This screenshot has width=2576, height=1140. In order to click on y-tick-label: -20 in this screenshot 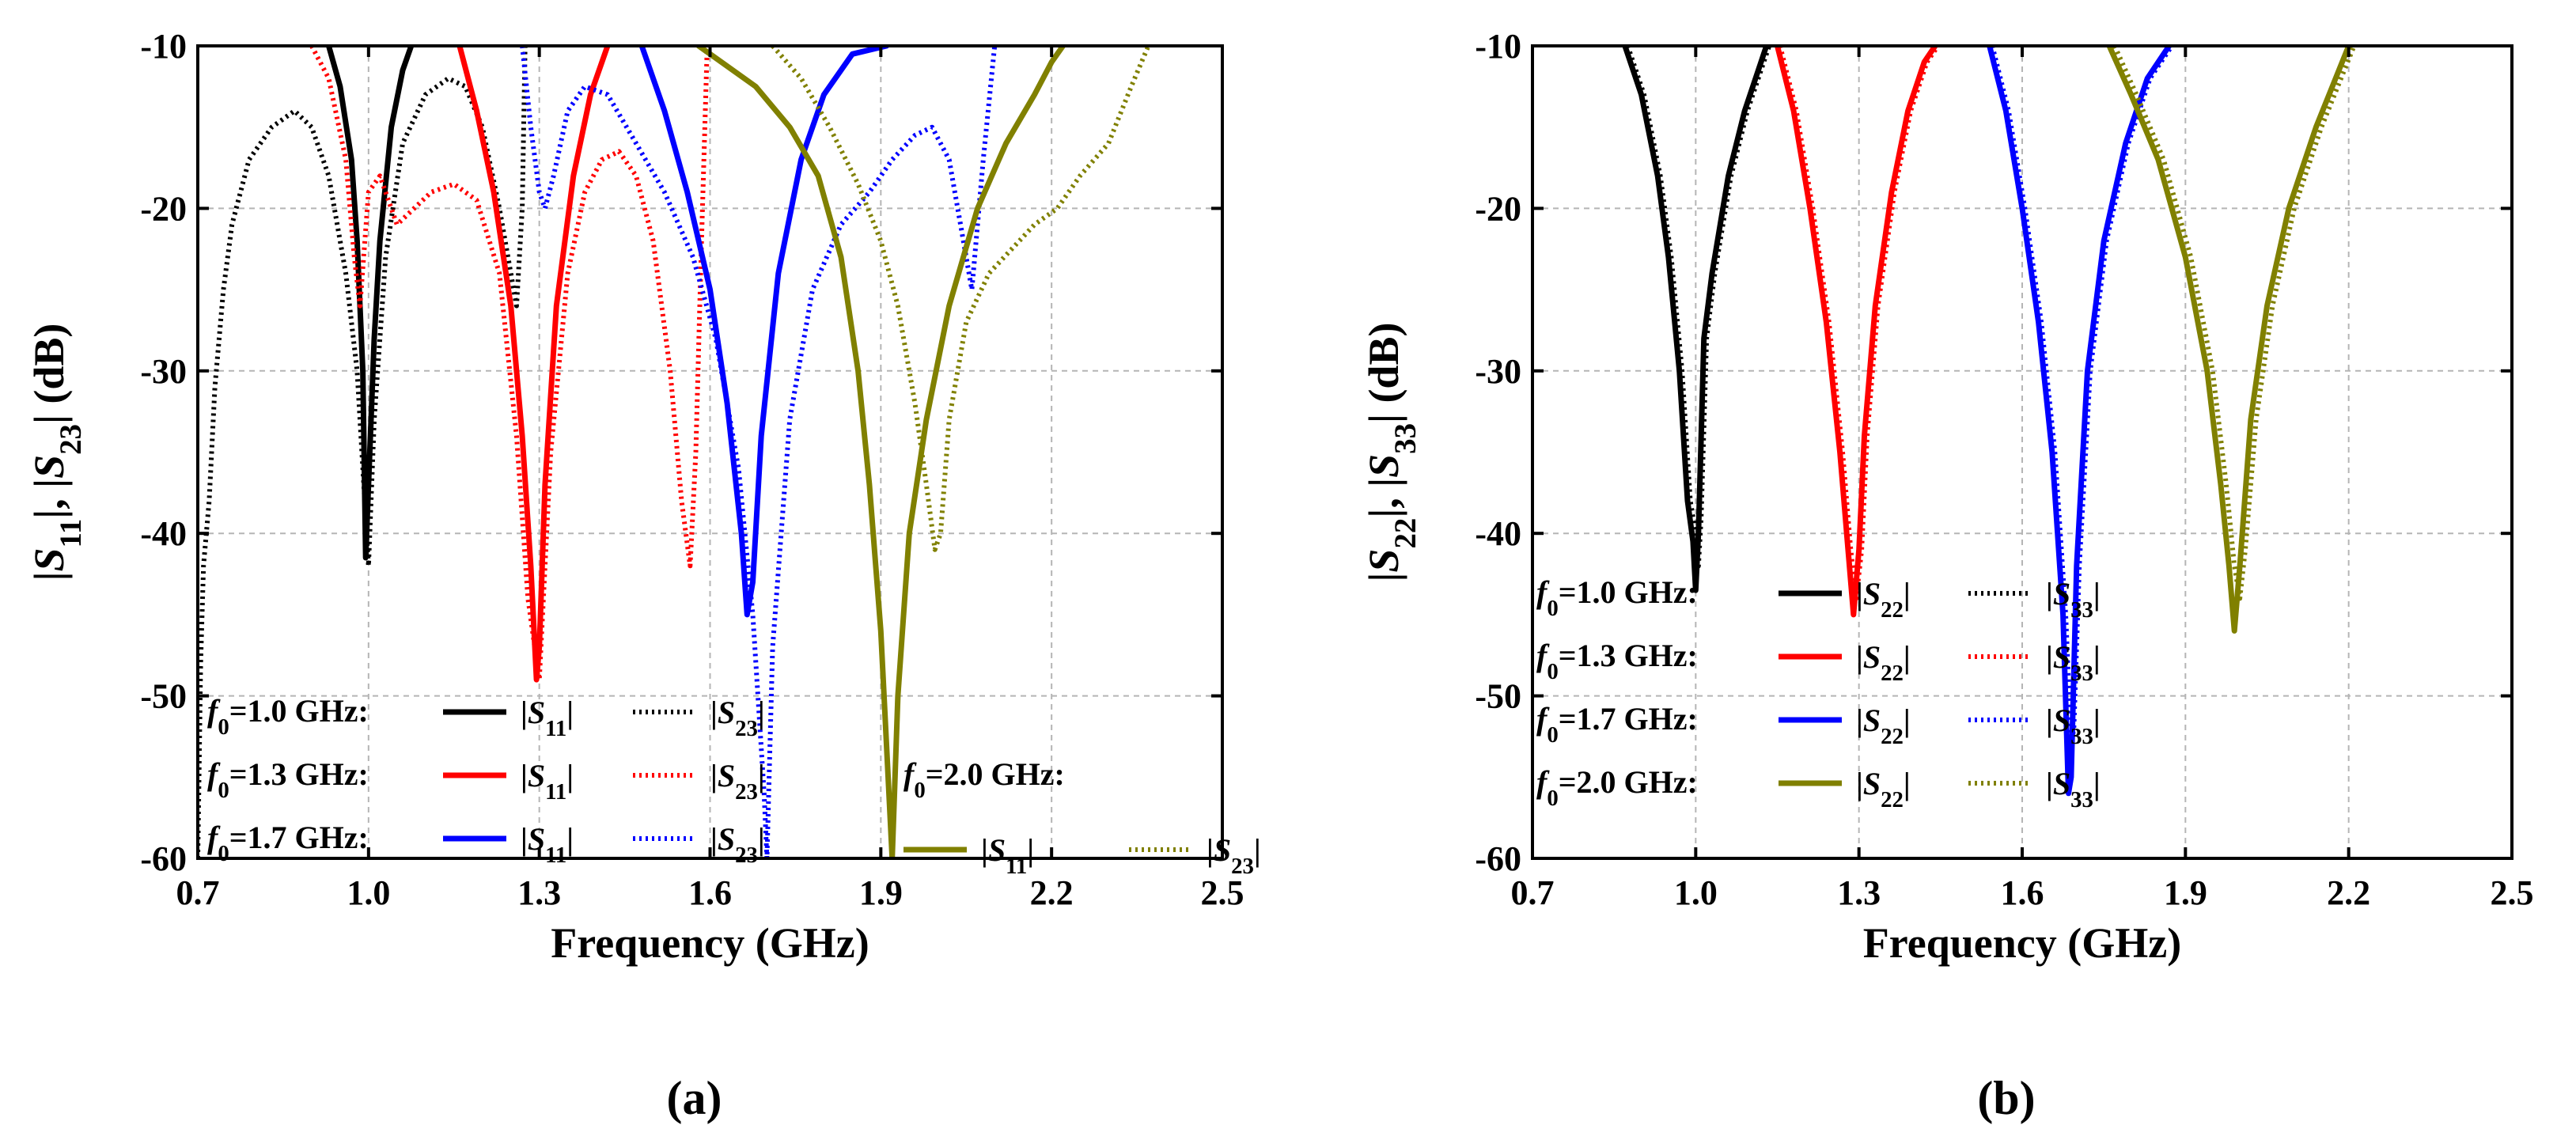, I will do `click(1498, 208)`.